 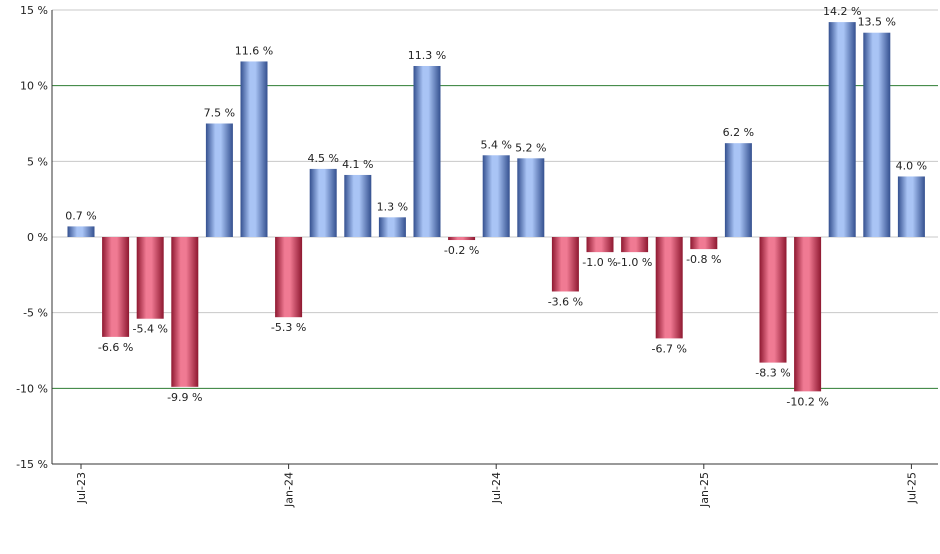 I want to click on data-label: 4.5 %, so click(x=322, y=158).